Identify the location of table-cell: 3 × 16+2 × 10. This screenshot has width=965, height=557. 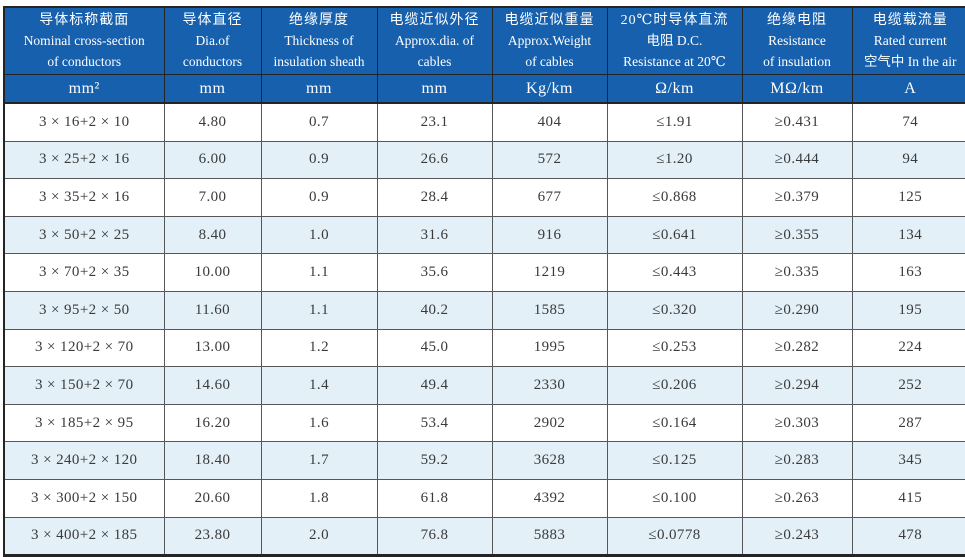
(84, 122).